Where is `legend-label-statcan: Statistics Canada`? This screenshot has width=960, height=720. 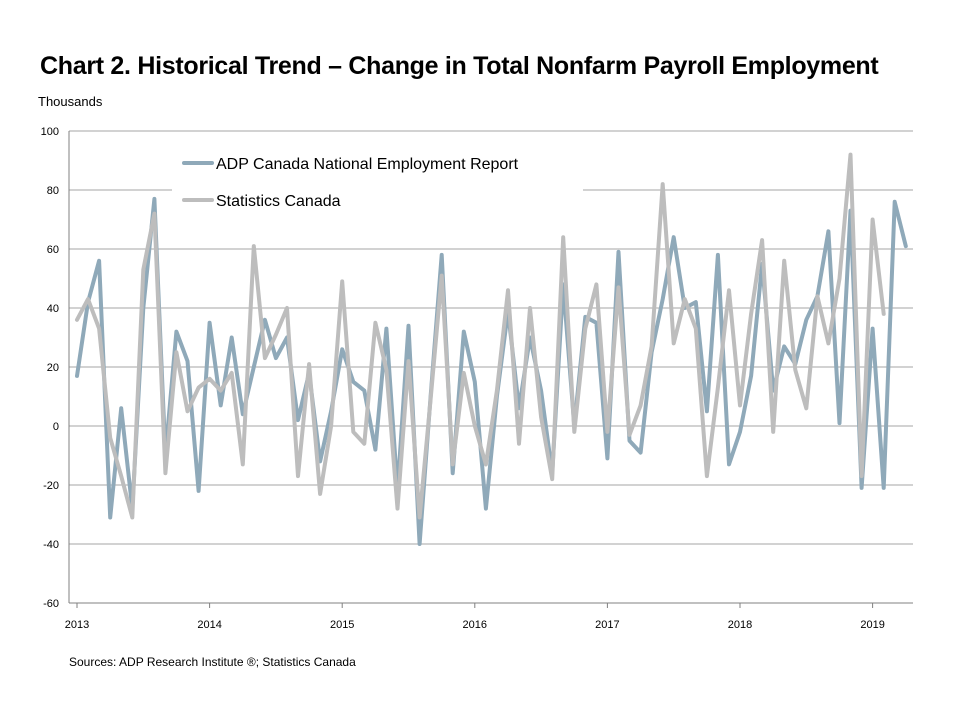 legend-label-statcan: Statistics Canada is located at coordinates (278, 201).